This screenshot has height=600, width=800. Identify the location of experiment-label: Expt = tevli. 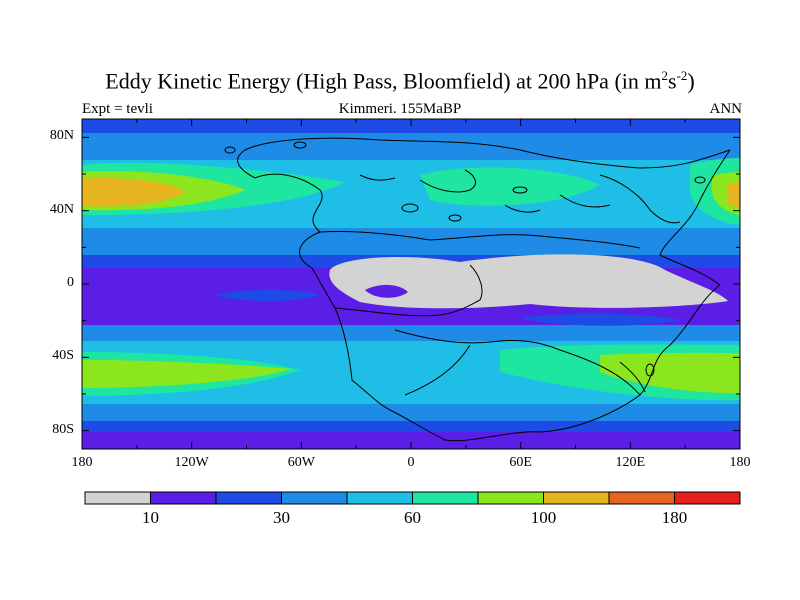
(117, 109).